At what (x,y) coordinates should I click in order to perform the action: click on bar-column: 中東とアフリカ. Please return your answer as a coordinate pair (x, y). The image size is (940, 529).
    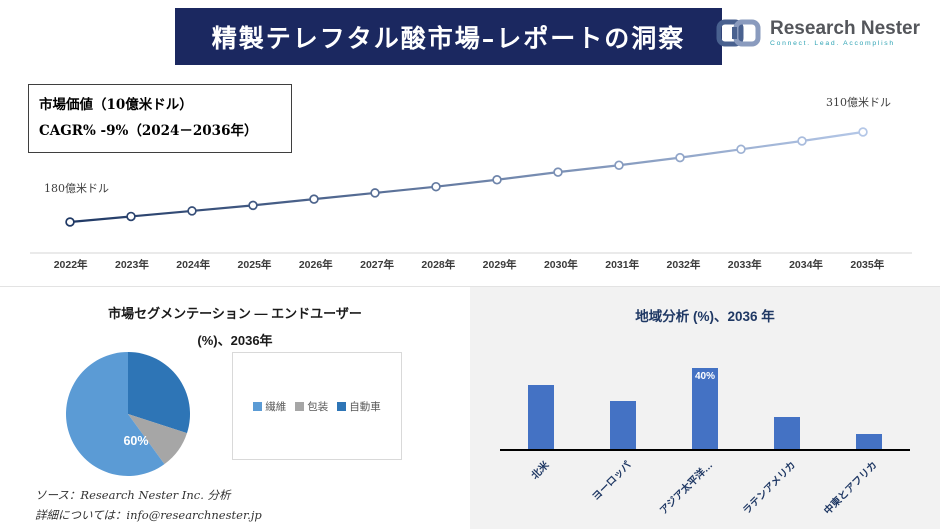
    Looking at the image, I should click on (866, 437).